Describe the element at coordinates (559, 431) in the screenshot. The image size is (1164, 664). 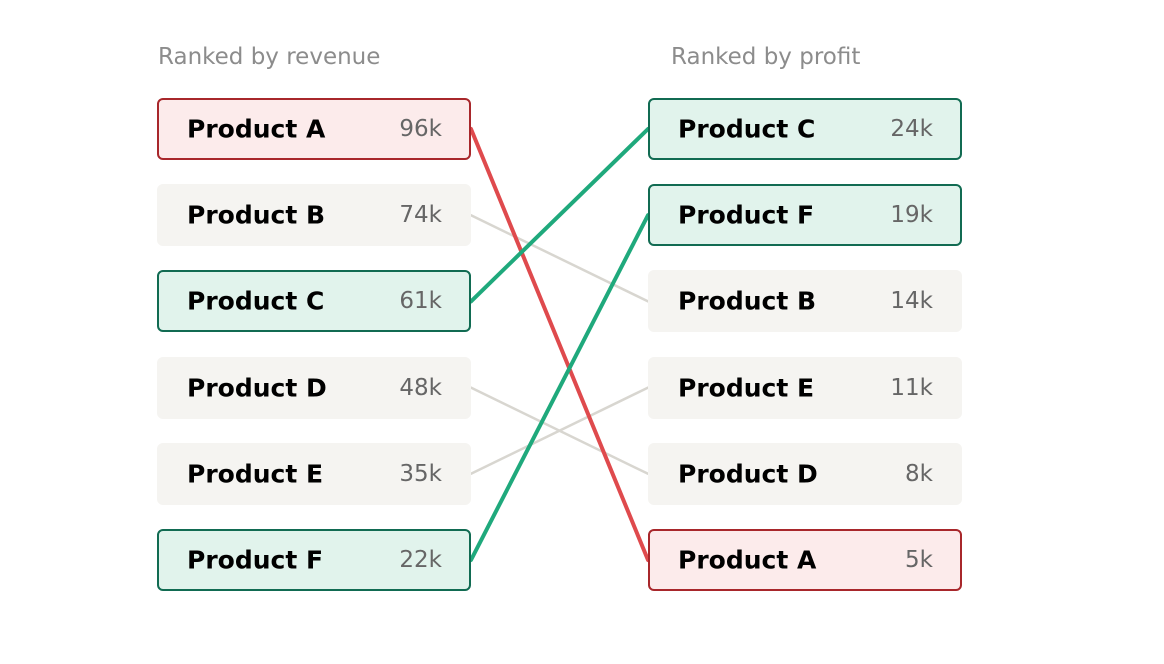
I see `connector-product-e` at that location.